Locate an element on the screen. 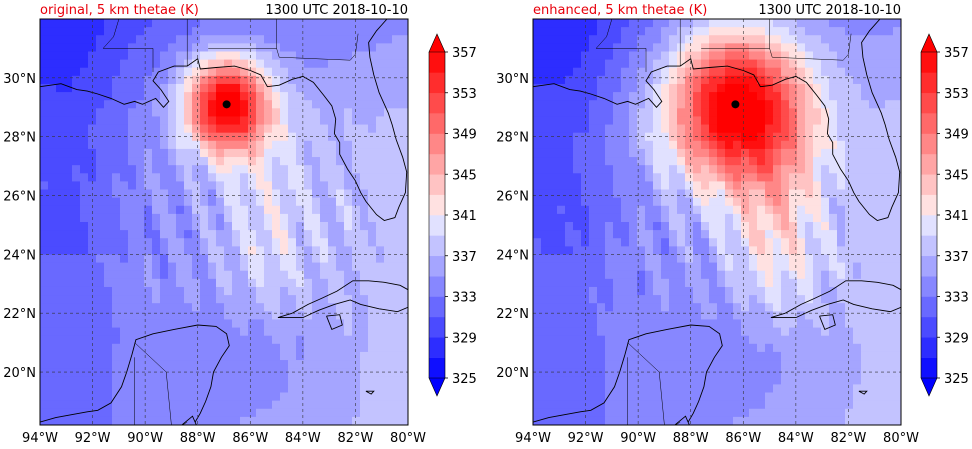  coastline-cay is located at coordinates (863, 392).